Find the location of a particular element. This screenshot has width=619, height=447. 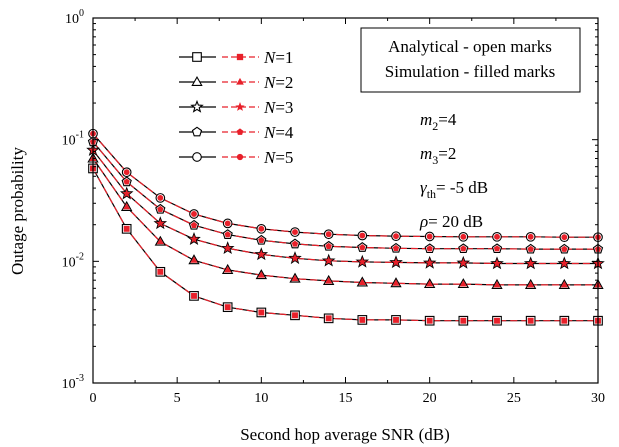

annotation-simulation: Simulation - filled marks is located at coordinates (470, 71).